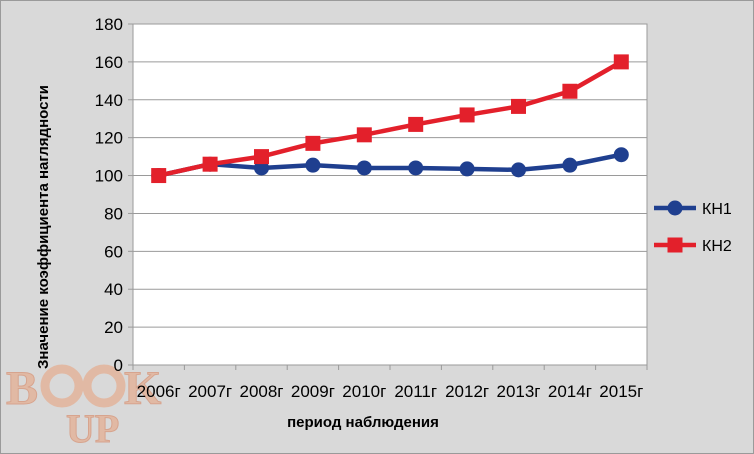 Image resolution: width=754 pixels, height=454 pixels. I want to click on x-tick-label: 2015г, so click(621, 391).